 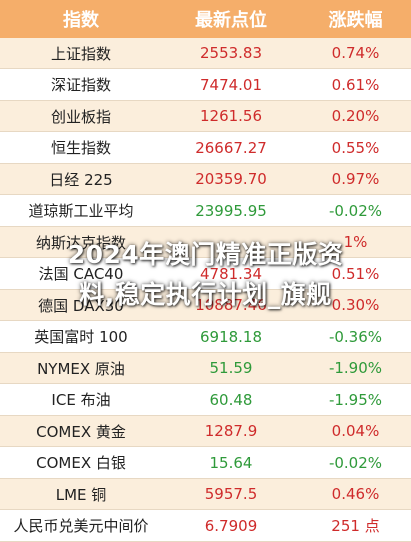 What do you see at coordinates (205, 368) in the screenshot?
I see `table-row: NYMEX 原油 51.59 -1.90%` at bounding box center [205, 368].